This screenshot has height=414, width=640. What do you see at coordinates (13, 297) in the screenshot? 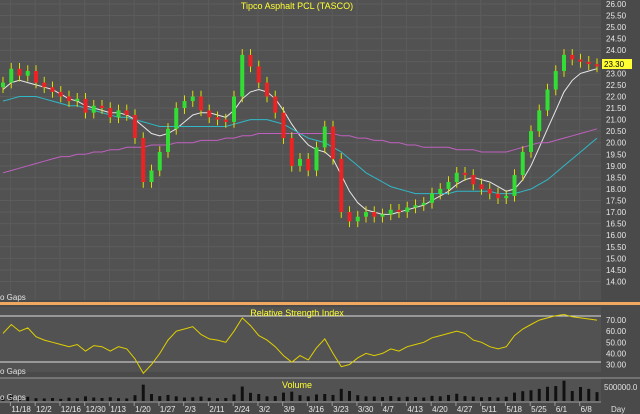
I see `price-gap-label: o Gaps` at bounding box center [13, 297].